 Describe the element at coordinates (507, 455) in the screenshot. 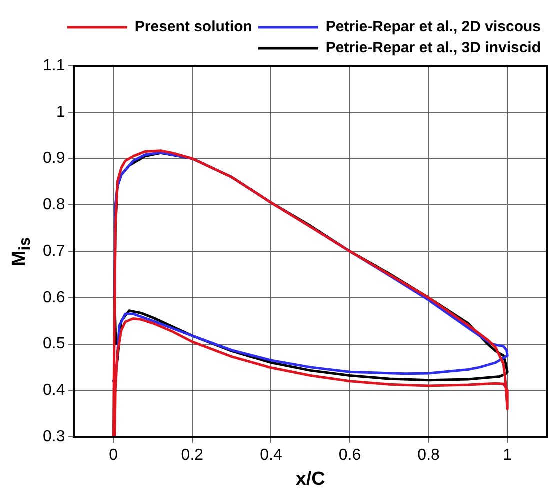

I see `x-tick-label: 1` at that location.